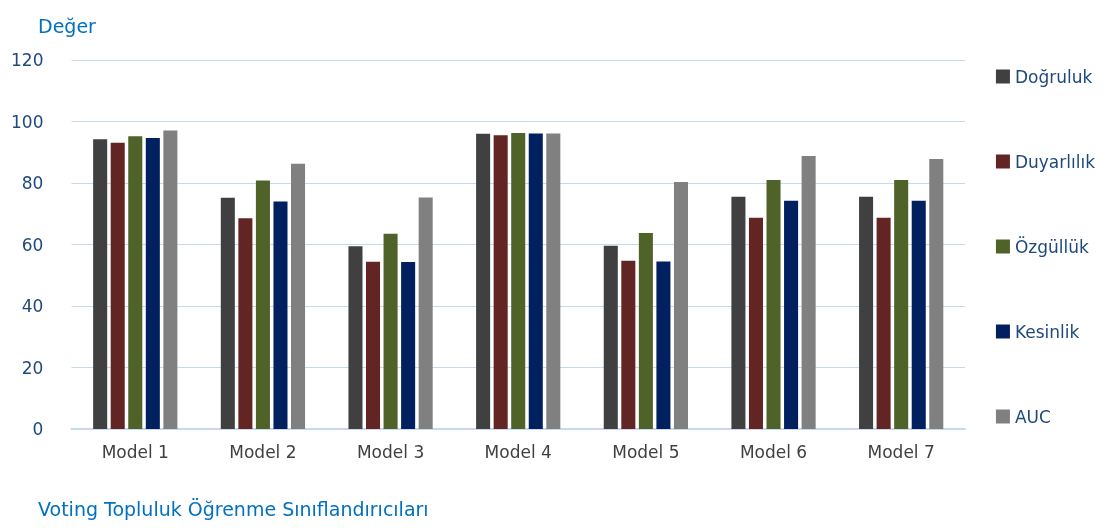 This screenshot has width=1113, height=530. What do you see at coordinates (1047, 331) in the screenshot?
I see `legend-label: Kesinlik` at bounding box center [1047, 331].